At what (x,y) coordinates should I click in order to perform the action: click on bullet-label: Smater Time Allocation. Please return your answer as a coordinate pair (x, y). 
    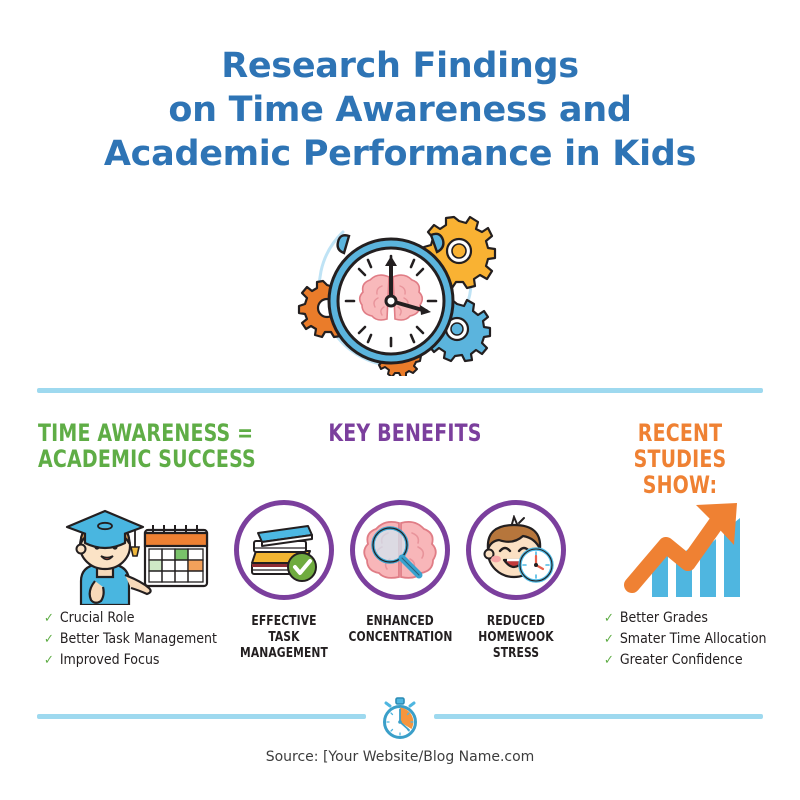
    Looking at the image, I should click on (693, 639).